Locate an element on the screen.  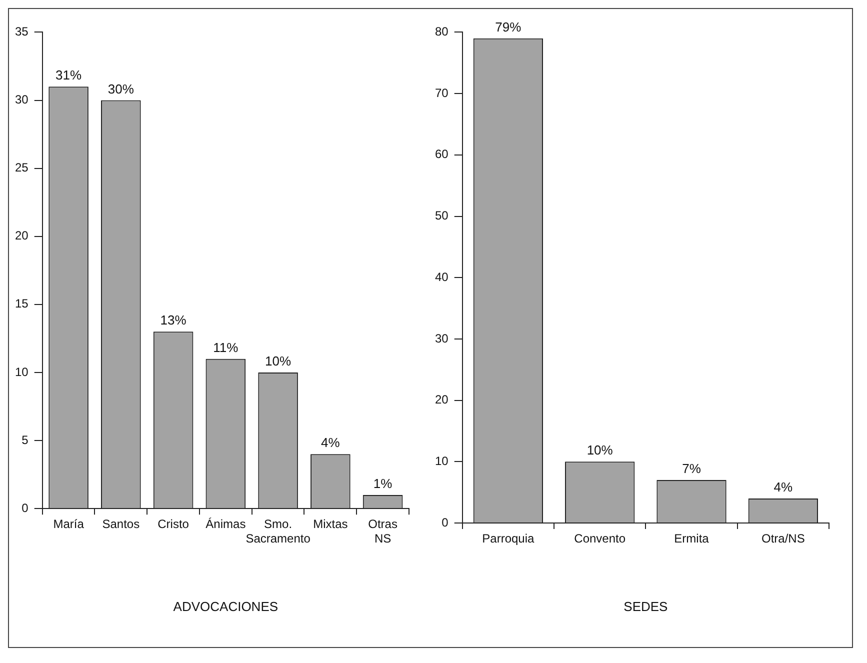
x-tick-label: Ermita is located at coordinates (692, 539).